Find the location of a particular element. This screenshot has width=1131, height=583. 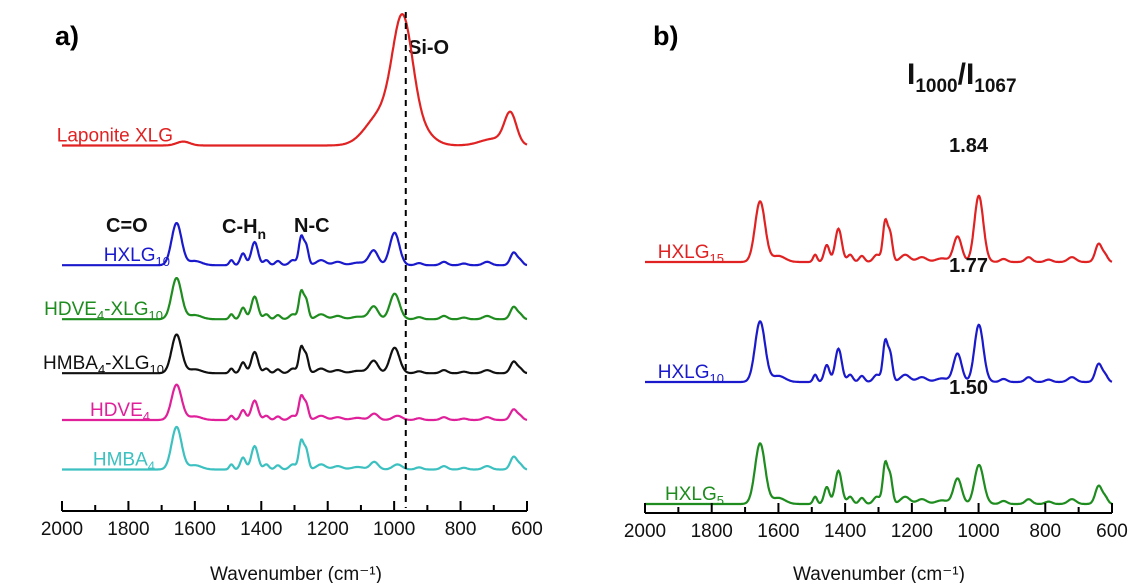

ratio-title: I1000/I1067 is located at coordinates (962, 77).